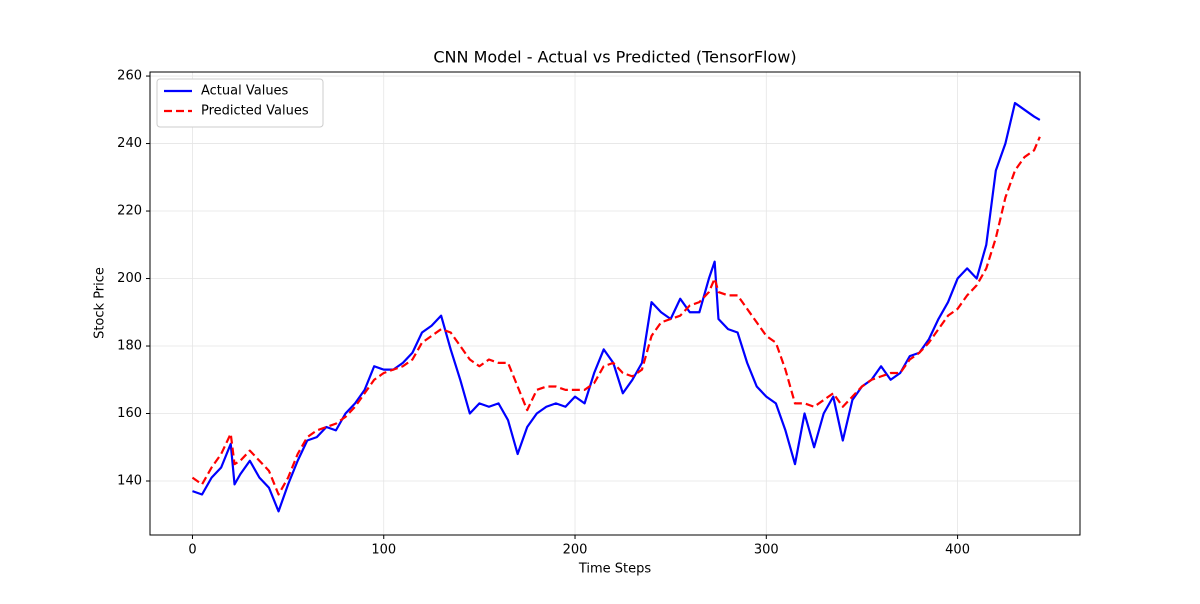  Describe the element at coordinates (766, 550) in the screenshot. I see `x-tick-label: 300` at that location.